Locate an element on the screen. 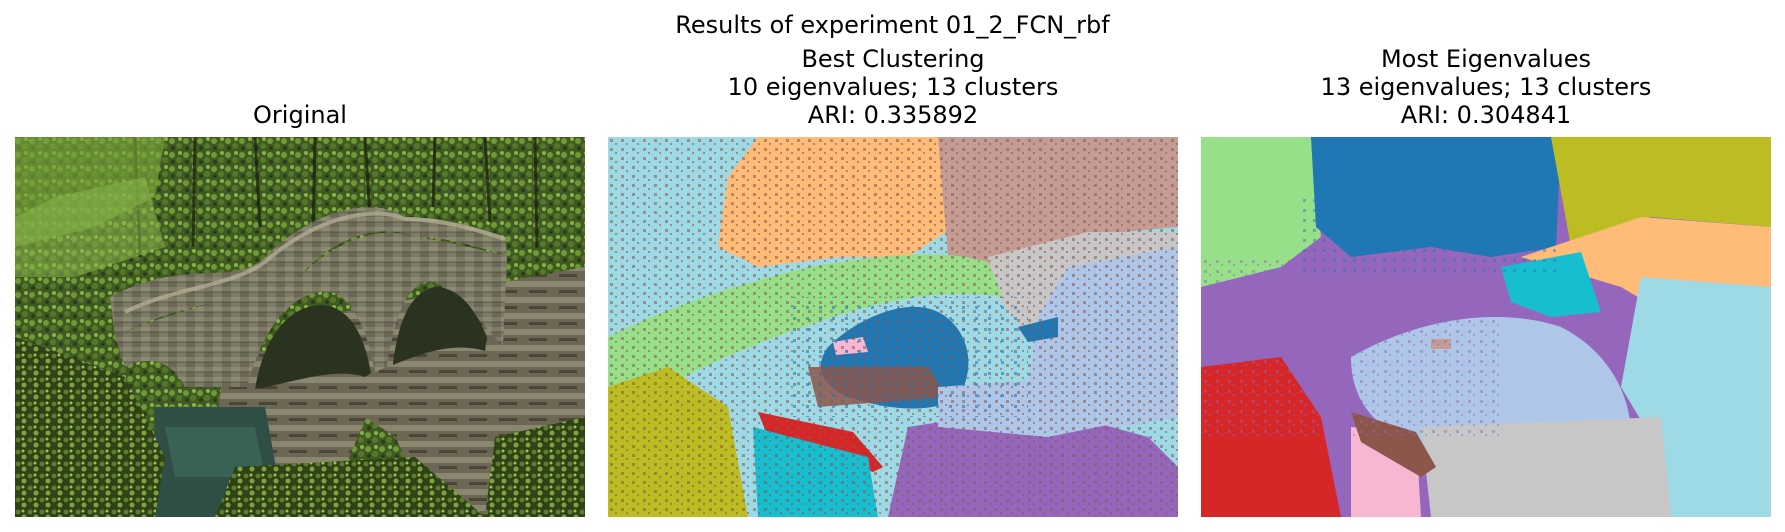 This screenshot has height=532, width=1785. best-clustering-subtitle-line: 10 eigenvalues; 13 clusters is located at coordinates (893, 87).